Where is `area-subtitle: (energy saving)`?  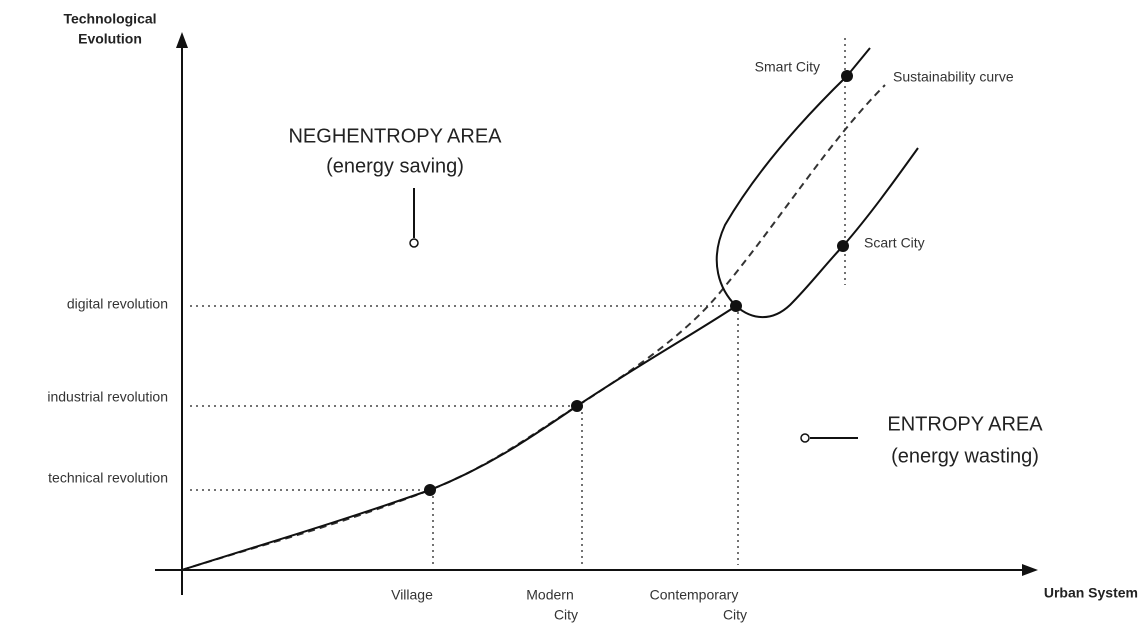 area-subtitle: (energy saving) is located at coordinates (395, 166).